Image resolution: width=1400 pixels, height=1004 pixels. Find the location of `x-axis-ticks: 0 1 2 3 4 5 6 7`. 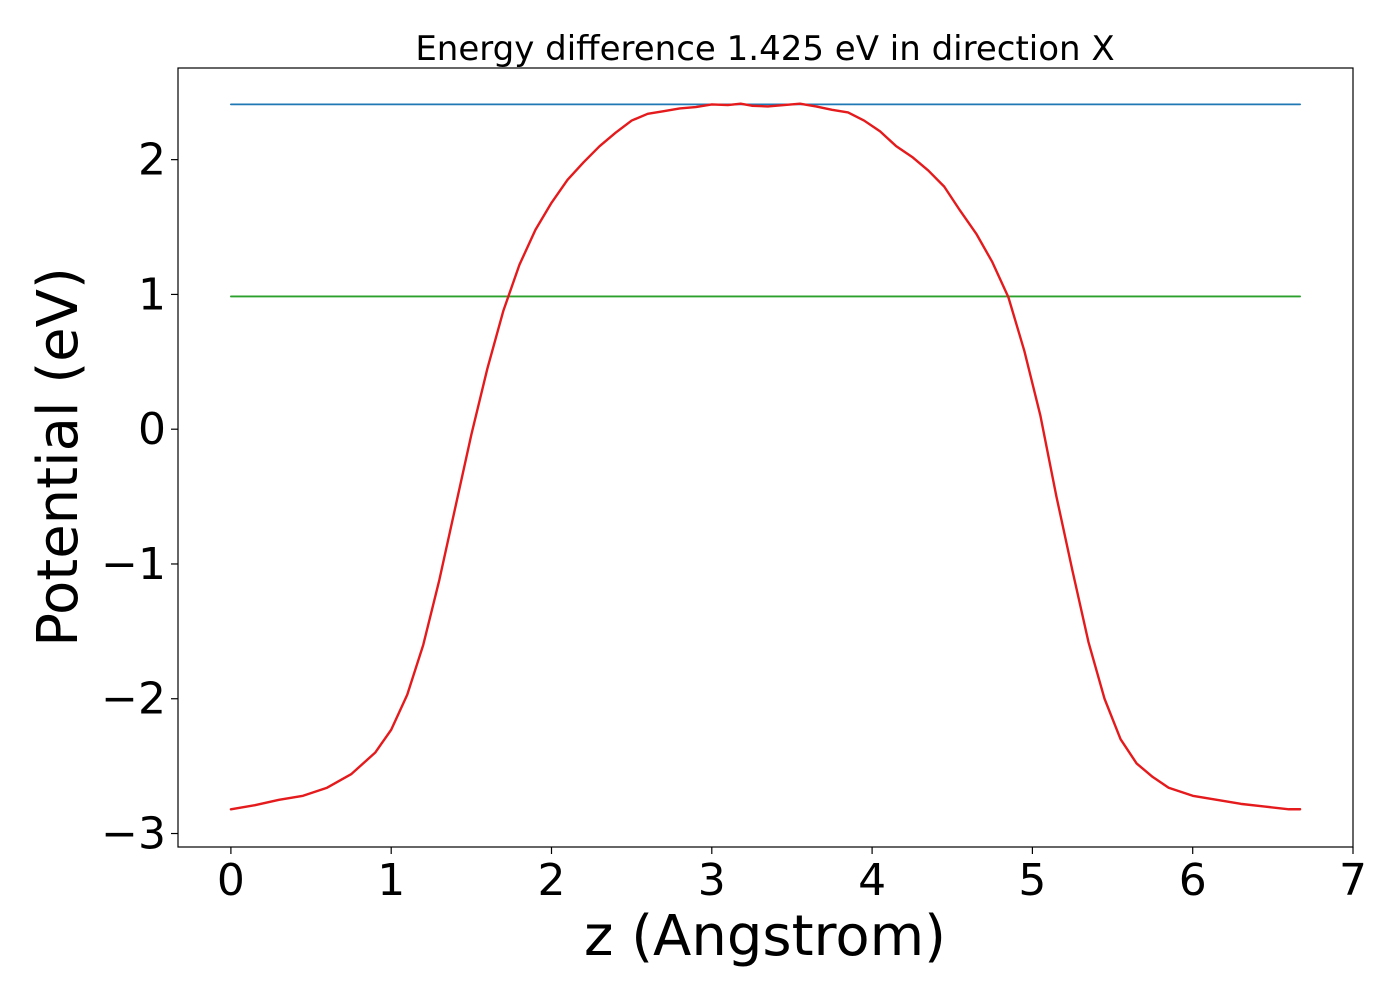

x-axis-ticks: 0 1 2 3 4 5 6 7 is located at coordinates (792, 876).